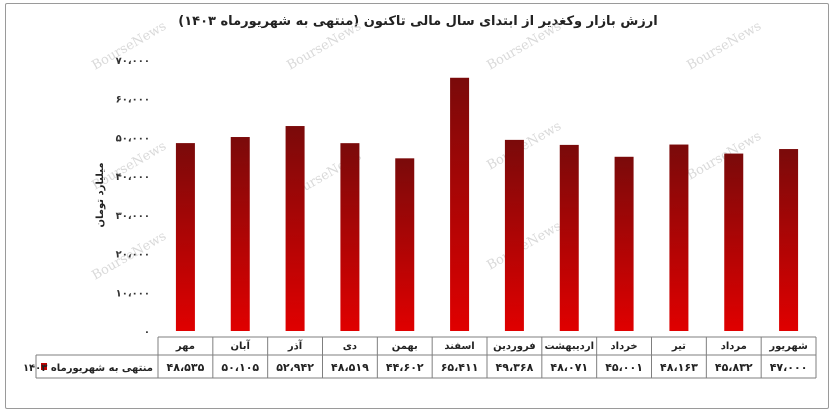 This screenshot has width=836, height=415. I want to click on x-category-label: فروردین, so click(514, 346).